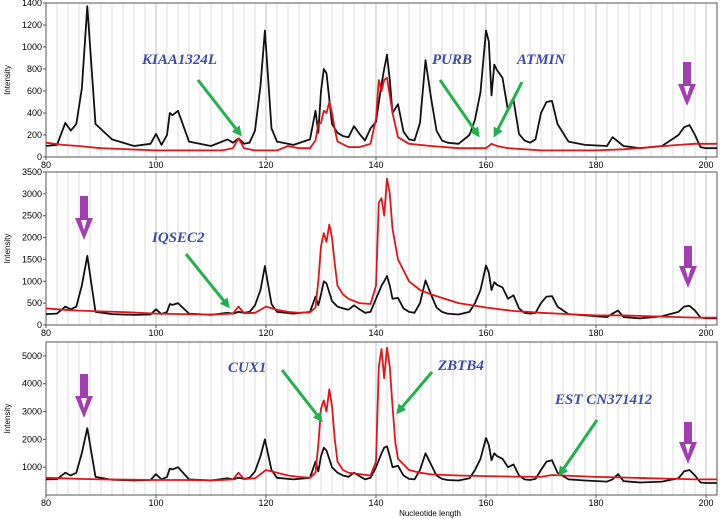 This screenshot has height=519, width=726. Describe the element at coordinates (84, 218) in the screenshot. I see `purple-arrow-panel2-left` at that location.